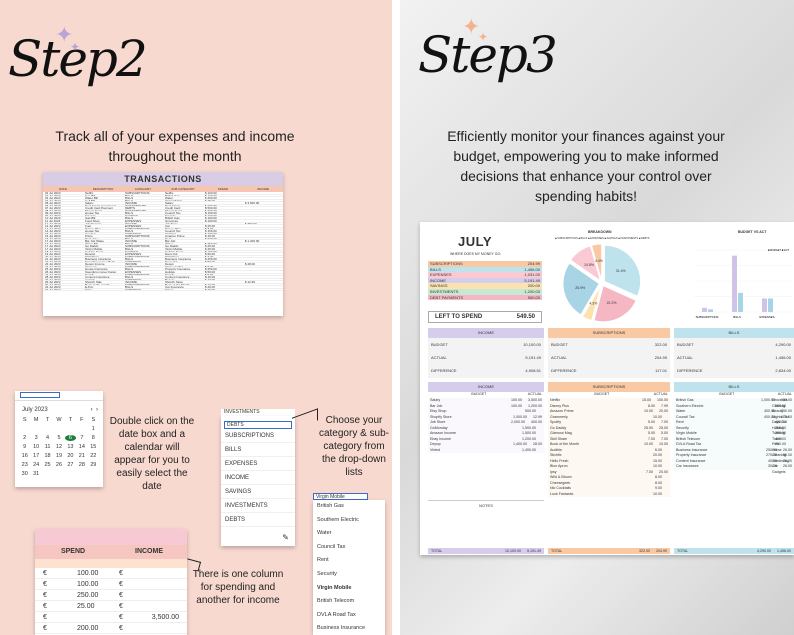  What do you see at coordinates (324, 533) in the screenshot?
I see `subcategory-option: Water` at bounding box center [324, 533].